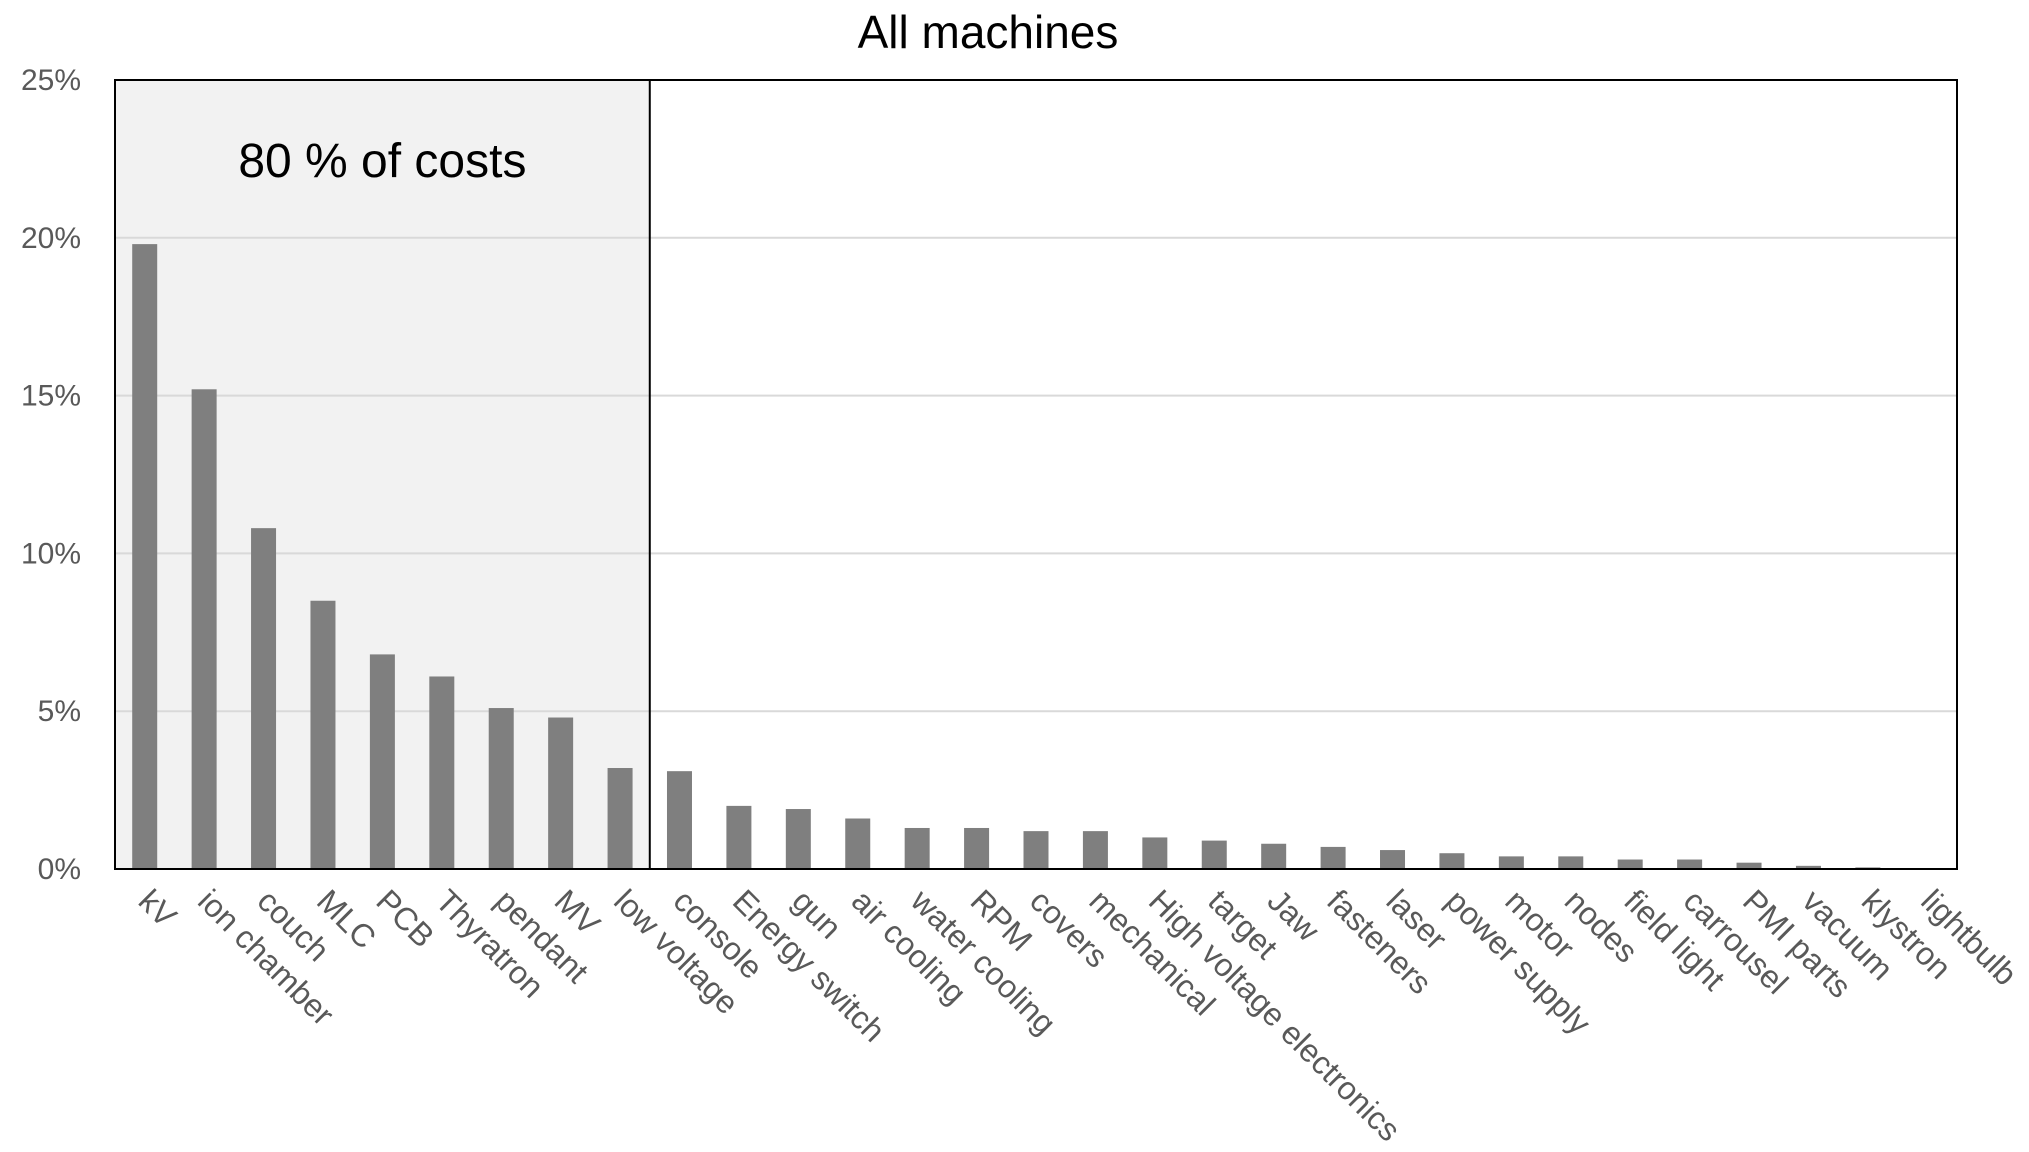  What do you see at coordinates (442, 772) in the screenshot?
I see `bar-thyratron` at bounding box center [442, 772].